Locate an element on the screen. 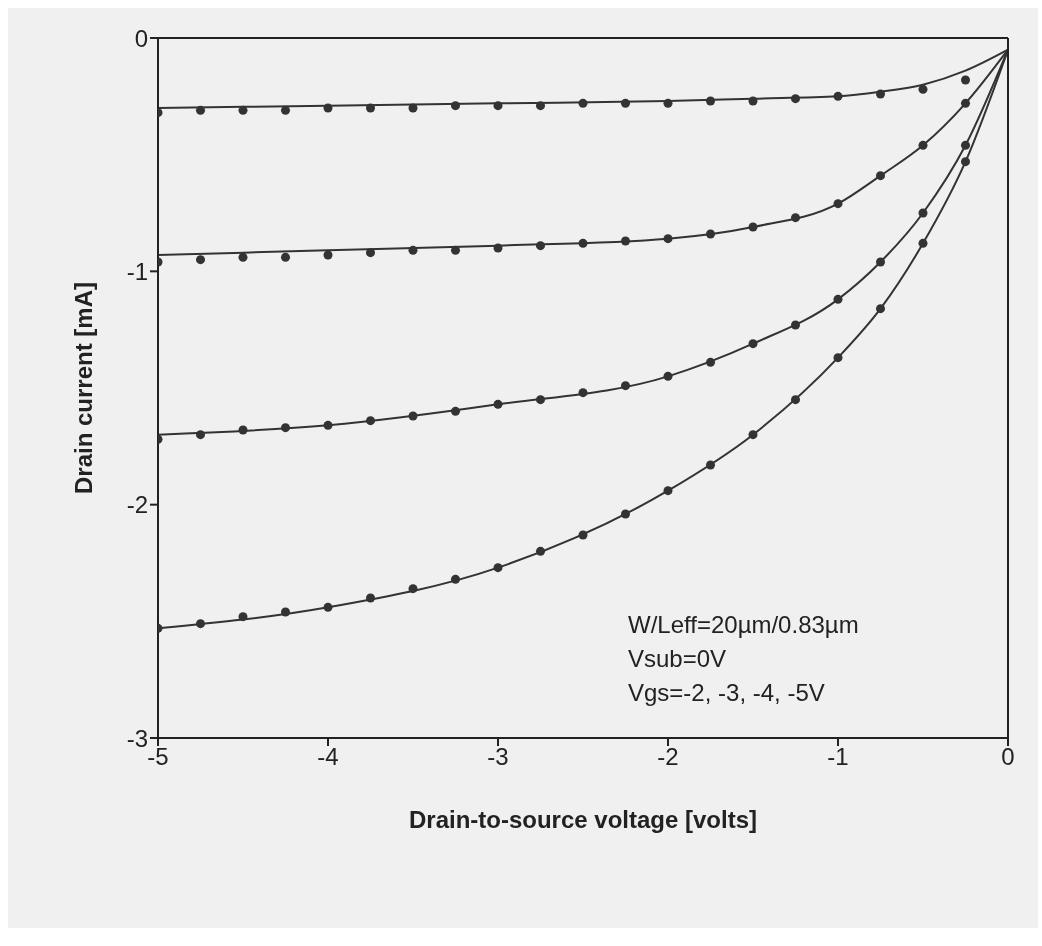 The height and width of the screenshot is (946, 1042). annotation: W/Leff=20µm/0.83µm is located at coordinates (743, 625).